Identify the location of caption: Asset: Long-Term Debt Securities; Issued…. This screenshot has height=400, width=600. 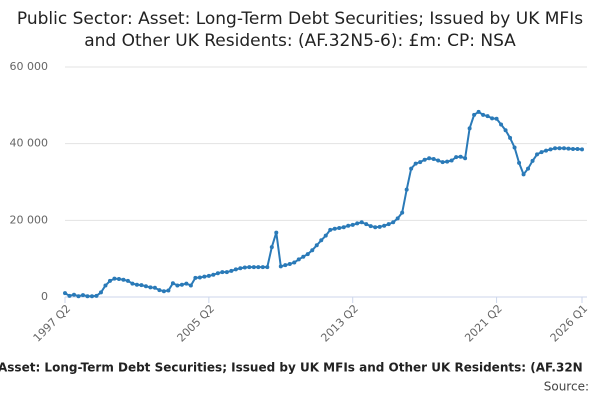
(291, 368).